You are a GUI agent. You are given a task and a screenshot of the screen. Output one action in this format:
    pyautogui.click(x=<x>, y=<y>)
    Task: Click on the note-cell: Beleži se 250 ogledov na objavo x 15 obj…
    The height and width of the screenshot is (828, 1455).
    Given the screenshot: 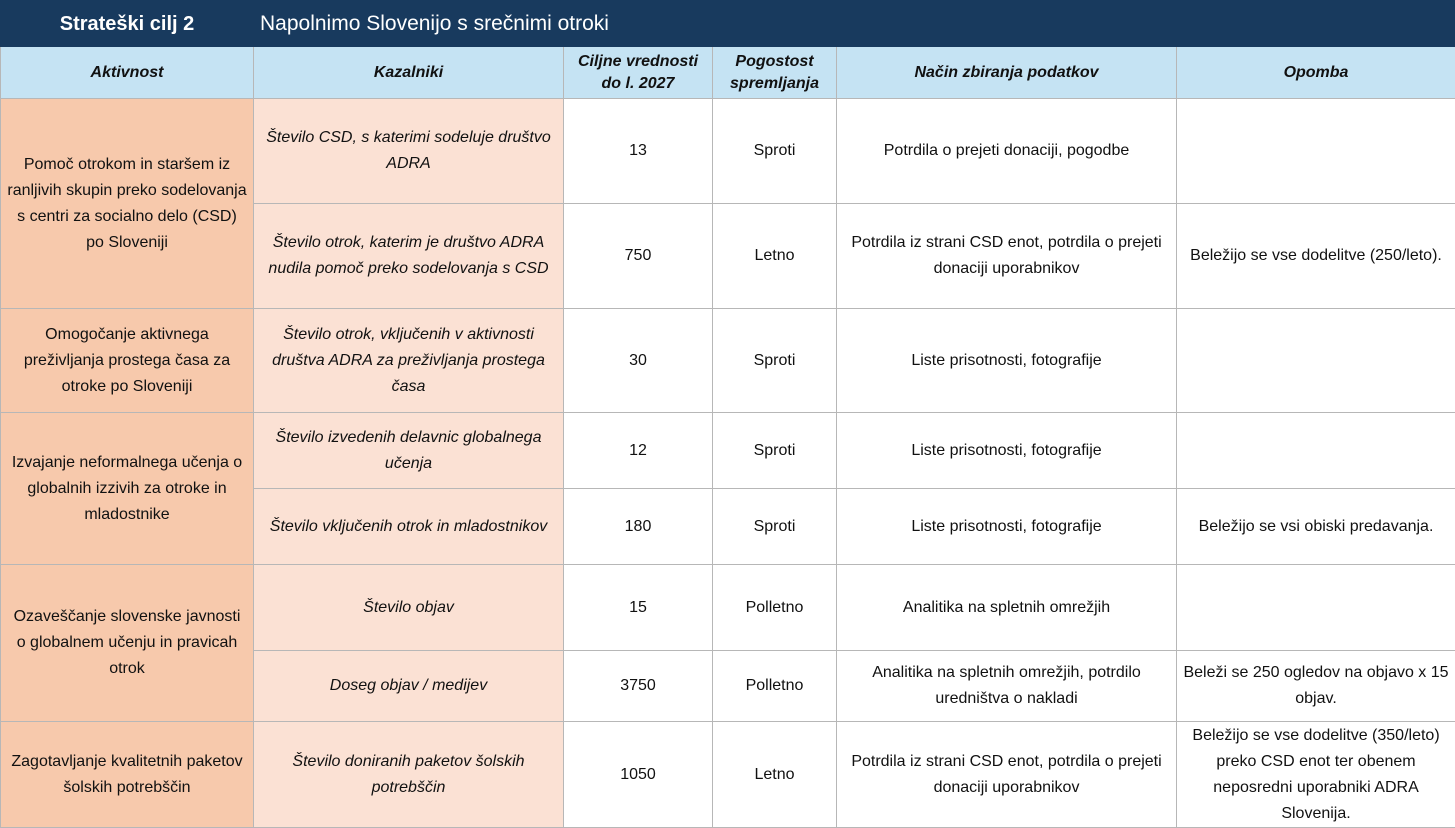 What is the action you would take?
    pyautogui.click(x=1316, y=686)
    